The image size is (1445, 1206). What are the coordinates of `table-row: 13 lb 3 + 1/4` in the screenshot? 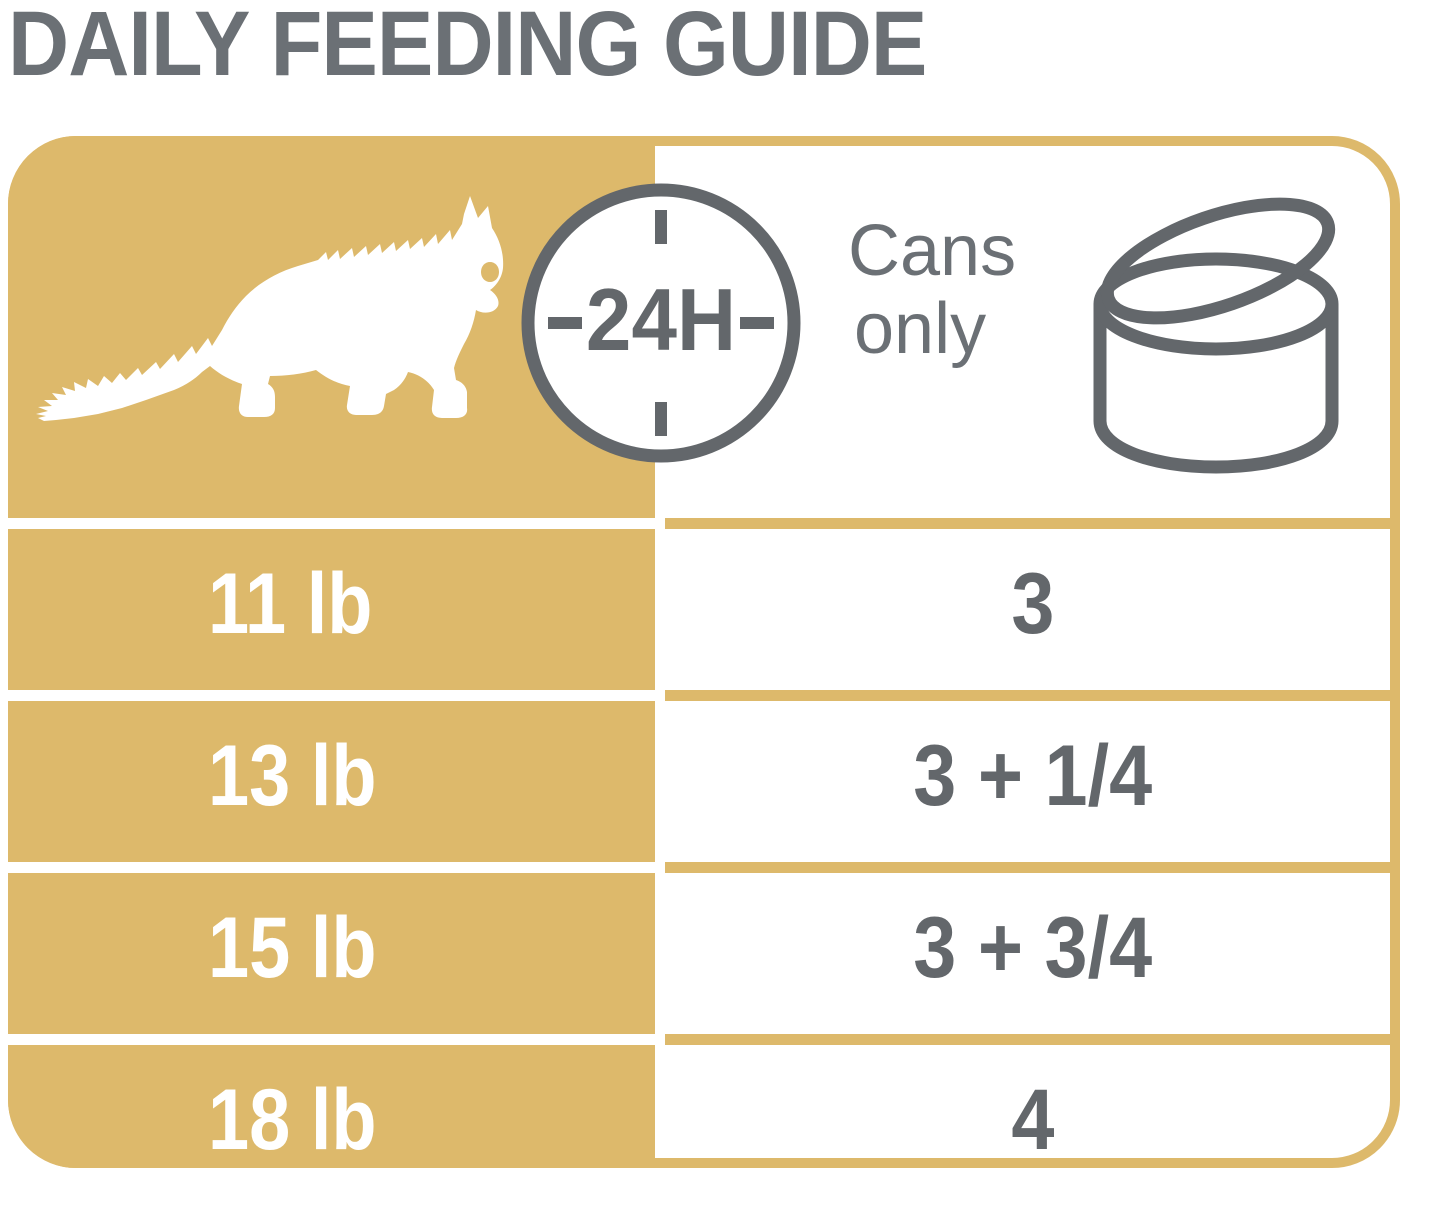 It's located at (704, 776).